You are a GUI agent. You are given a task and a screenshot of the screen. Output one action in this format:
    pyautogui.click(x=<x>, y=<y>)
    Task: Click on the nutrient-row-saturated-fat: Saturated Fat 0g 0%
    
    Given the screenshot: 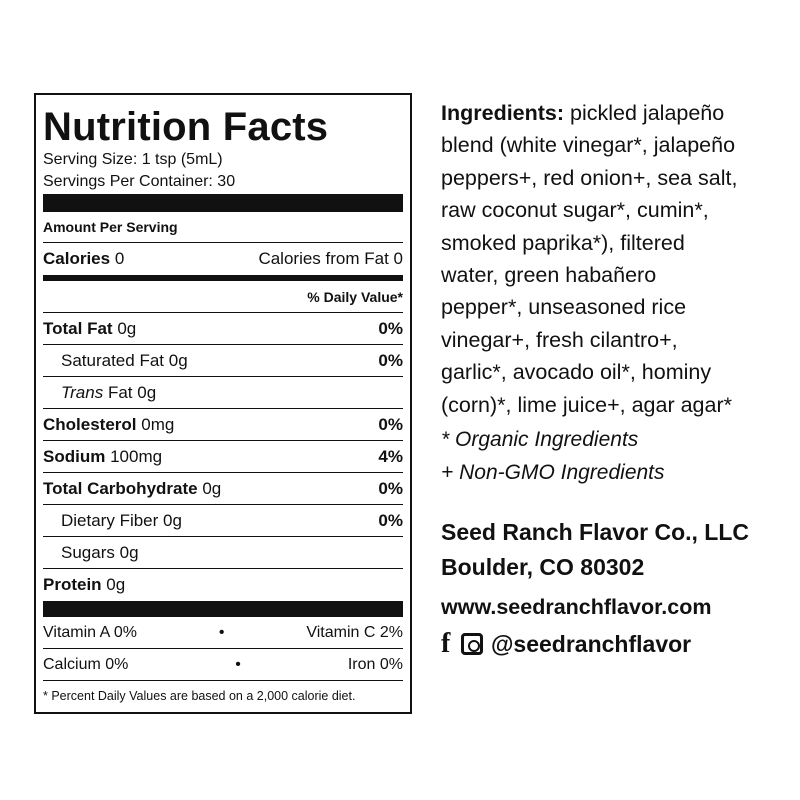 What is the action you would take?
    pyautogui.click(x=223, y=361)
    